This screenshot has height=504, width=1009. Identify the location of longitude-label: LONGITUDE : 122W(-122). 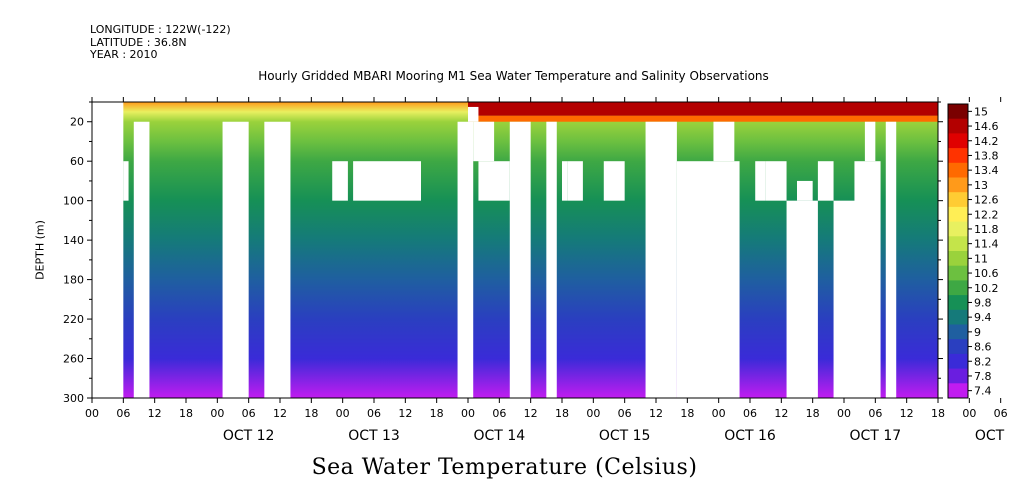
(160, 29).